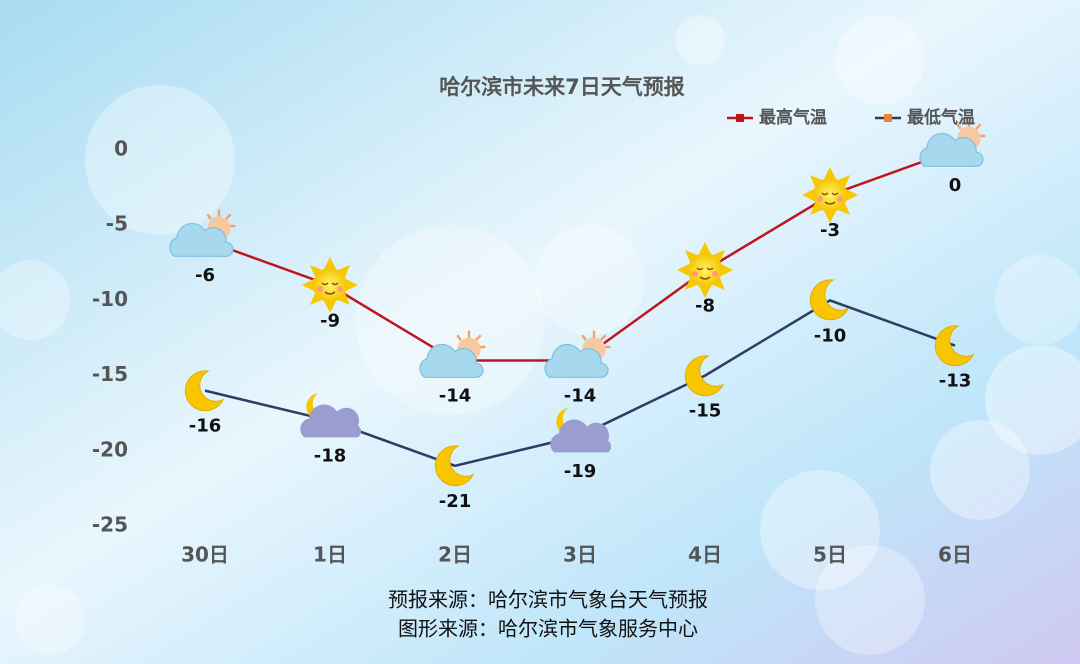  Describe the element at coordinates (117, 224) in the screenshot. I see `y-tick-label: -5` at that location.